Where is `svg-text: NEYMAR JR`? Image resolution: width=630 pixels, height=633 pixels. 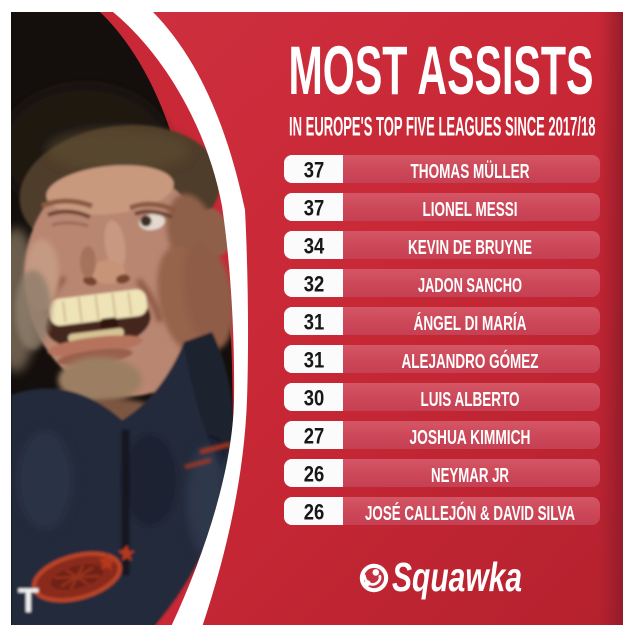
svg-text: NEYMAR JR is located at coordinates (470, 476).